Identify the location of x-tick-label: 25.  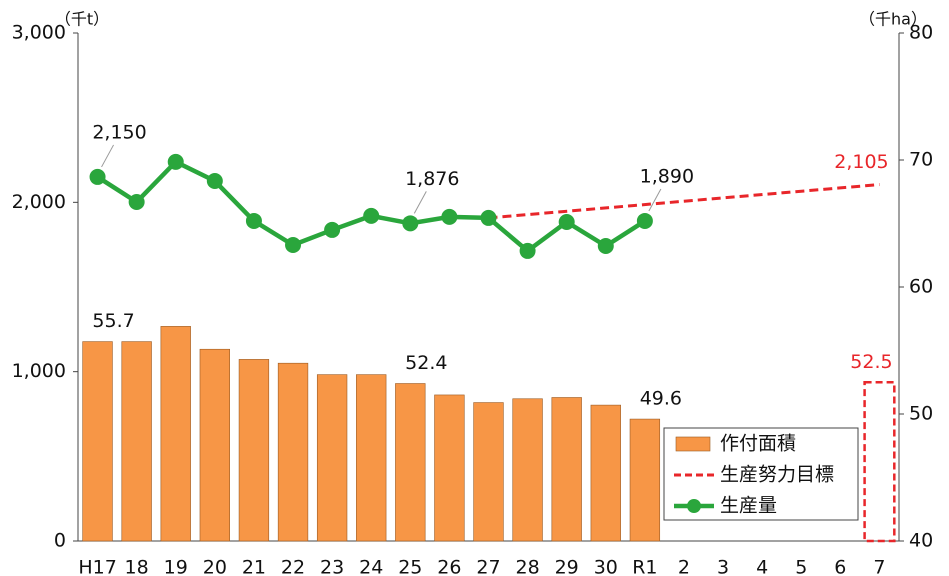
(410, 566).